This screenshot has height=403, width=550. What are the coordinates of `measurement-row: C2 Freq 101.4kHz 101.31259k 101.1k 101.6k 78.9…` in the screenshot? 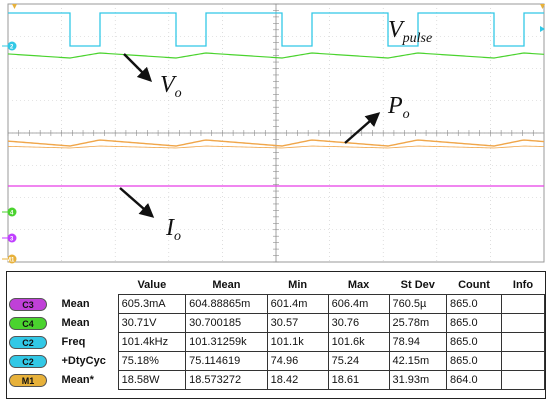 It's located at (277, 342).